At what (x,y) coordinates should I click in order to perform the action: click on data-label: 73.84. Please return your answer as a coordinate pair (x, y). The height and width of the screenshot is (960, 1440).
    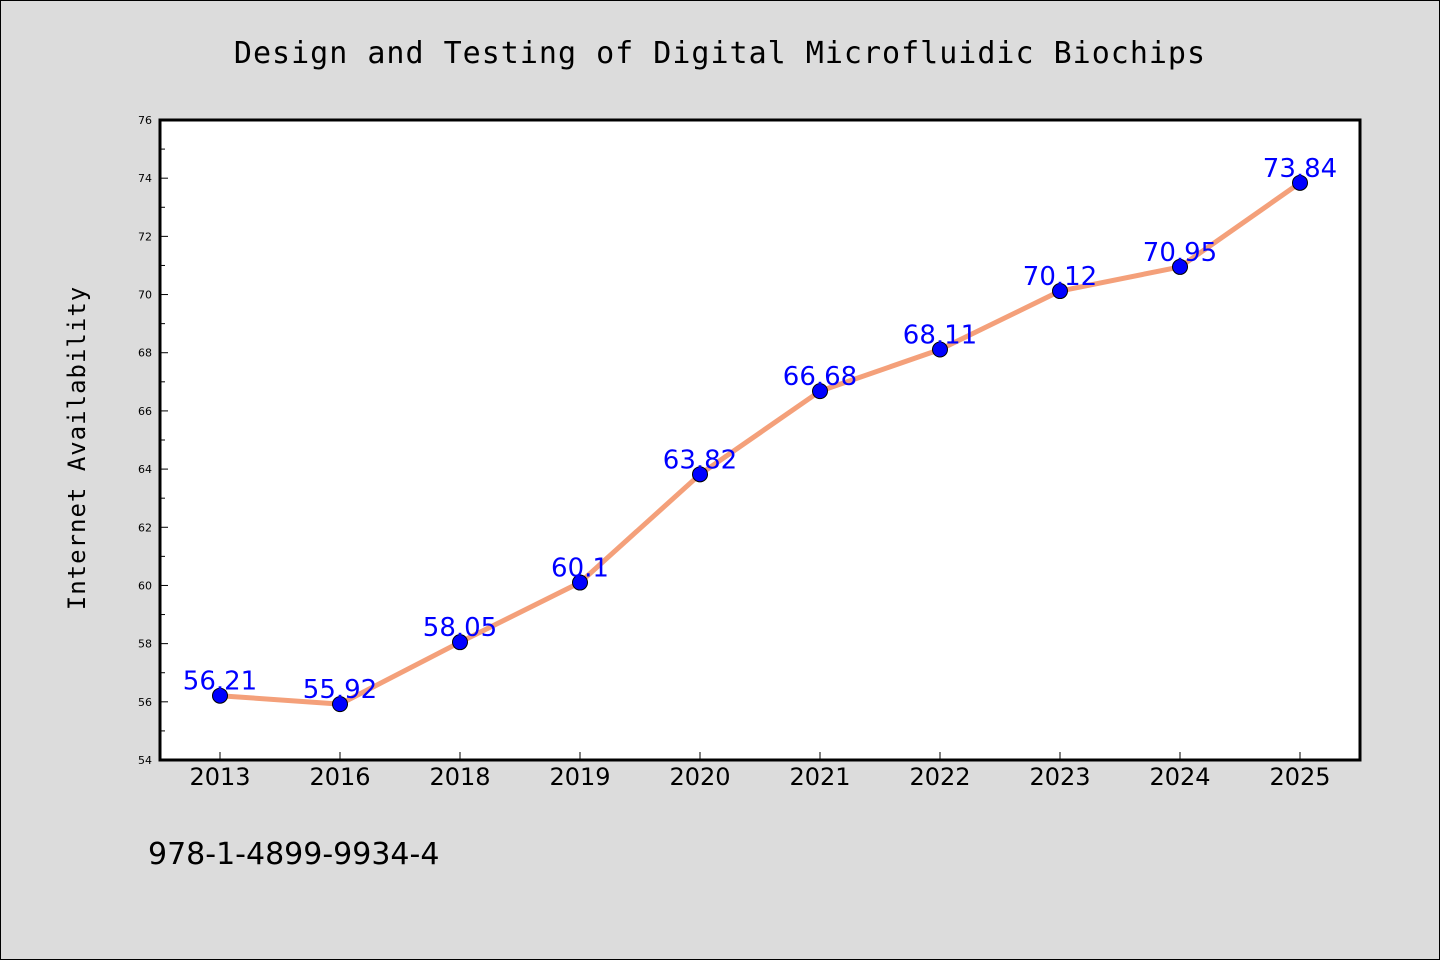
    Looking at the image, I should click on (1300, 169).